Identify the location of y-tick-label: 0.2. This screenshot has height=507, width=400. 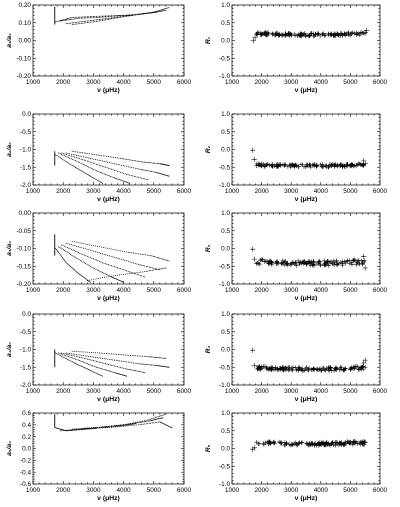
(26, 437).